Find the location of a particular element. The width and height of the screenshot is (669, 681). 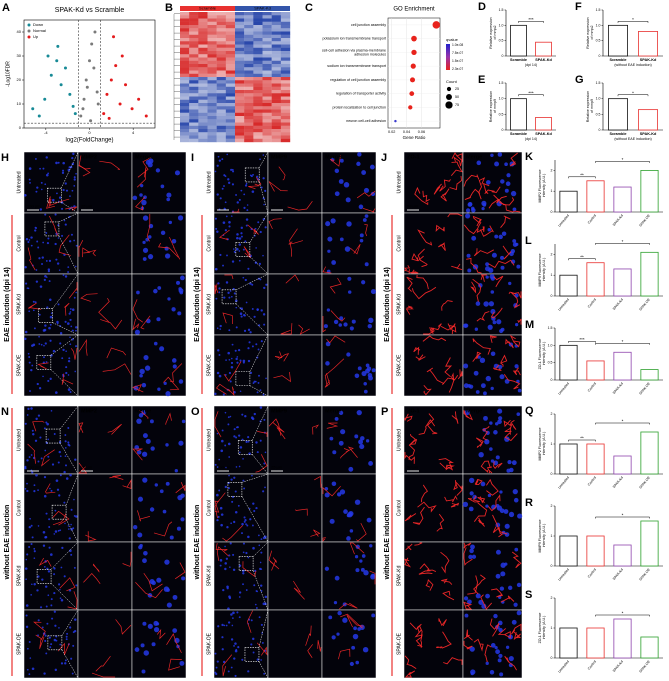

x-tick-label: Control is located at coordinates (592, 480).